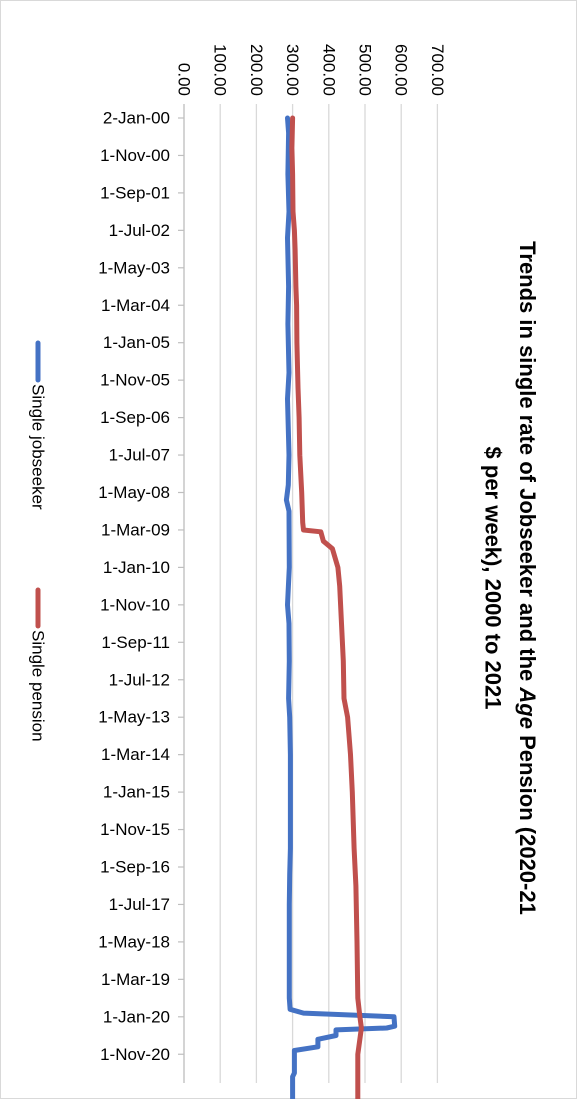  I want to click on time-tick-label: 1-Jan-20, so click(136, 1016).